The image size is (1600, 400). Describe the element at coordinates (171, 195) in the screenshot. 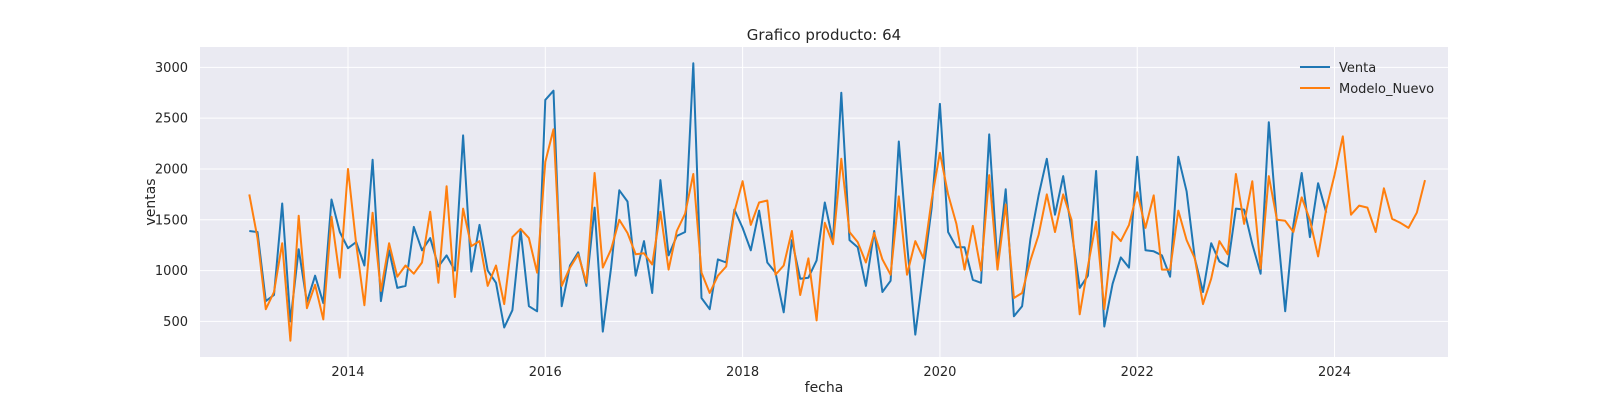

I see `y-tick-labels: 500 1000 1500 2000 2500 3000` at that location.